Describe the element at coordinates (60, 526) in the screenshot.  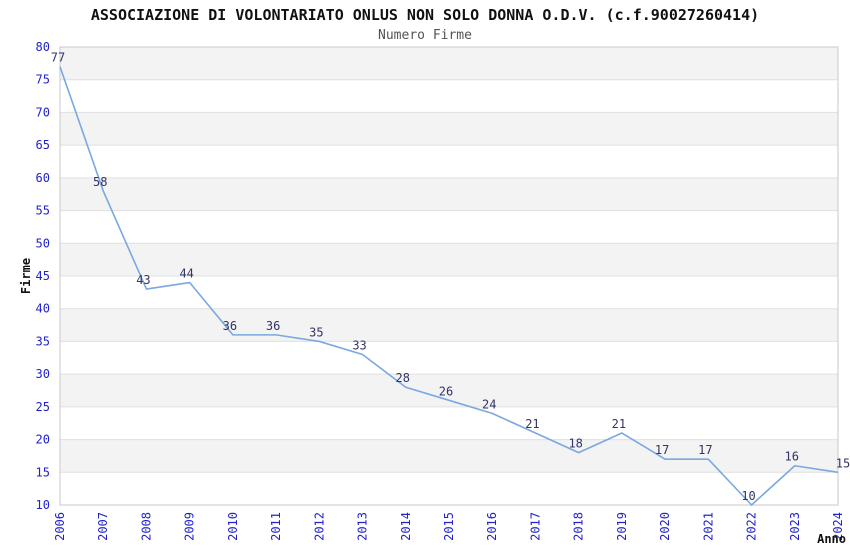
I see `x-tick-label: 2006` at that location.